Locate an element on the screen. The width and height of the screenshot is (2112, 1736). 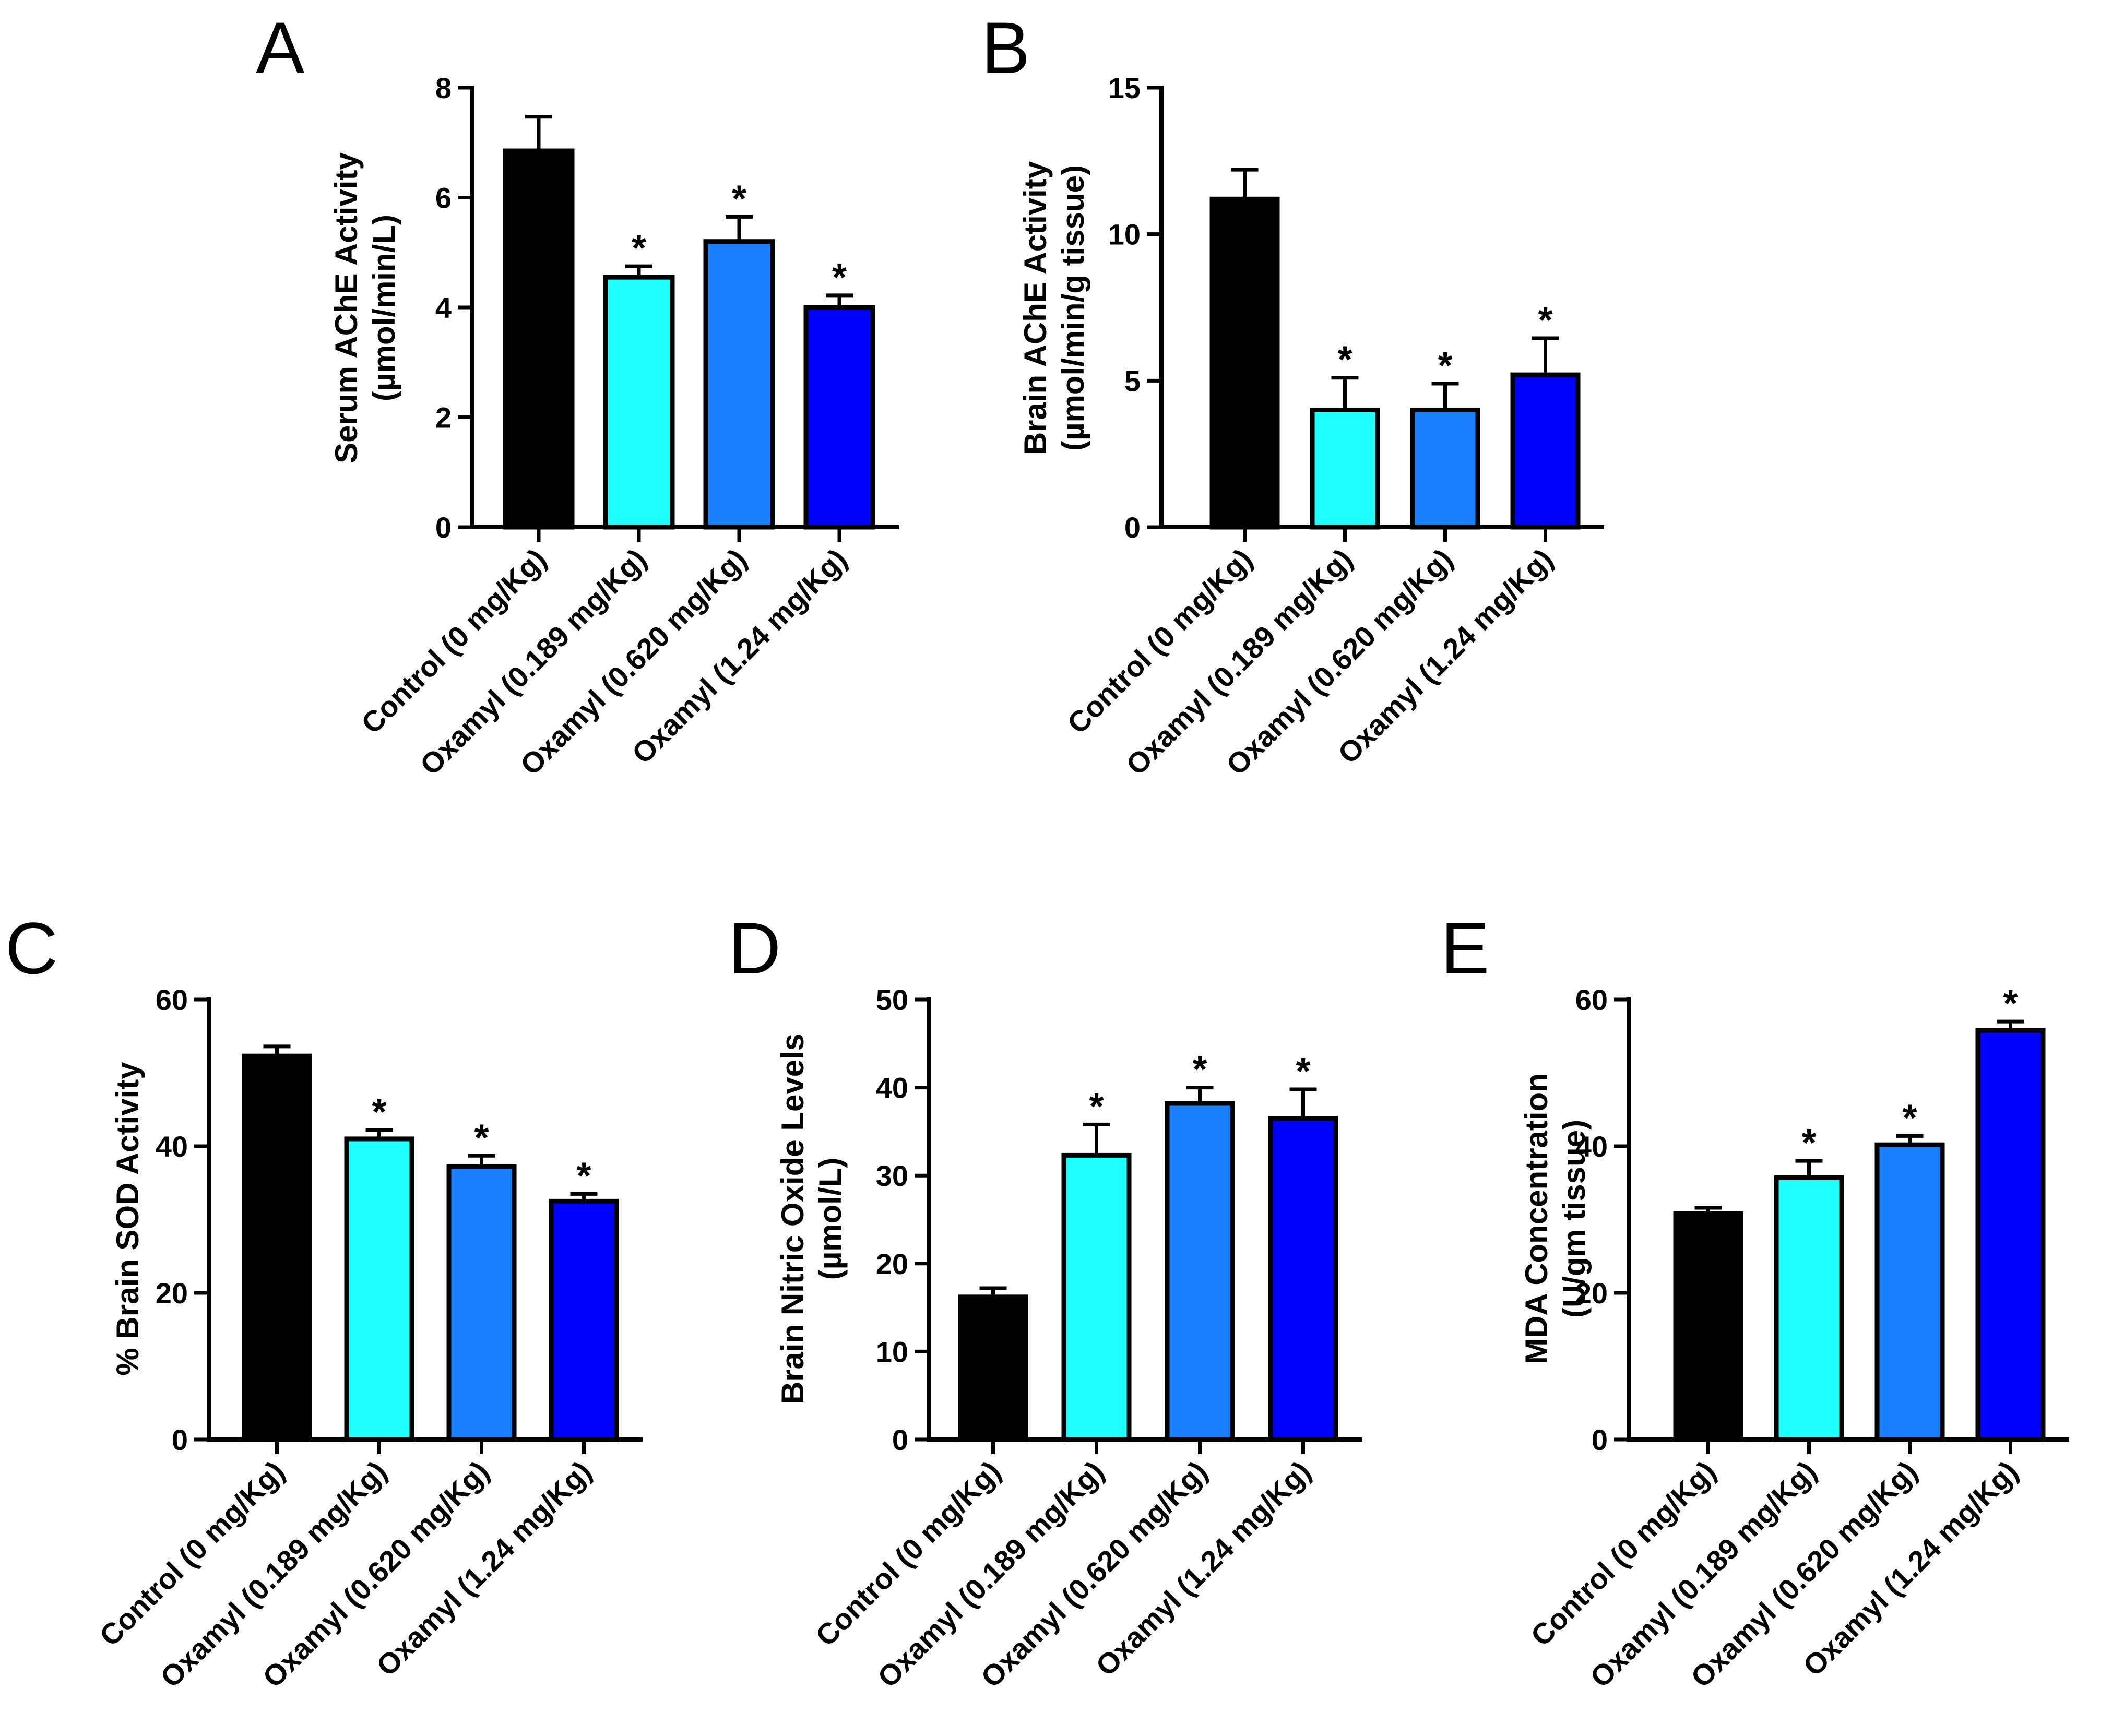
y-axis-title: Serum AChE Activity is located at coordinates (346, 307).